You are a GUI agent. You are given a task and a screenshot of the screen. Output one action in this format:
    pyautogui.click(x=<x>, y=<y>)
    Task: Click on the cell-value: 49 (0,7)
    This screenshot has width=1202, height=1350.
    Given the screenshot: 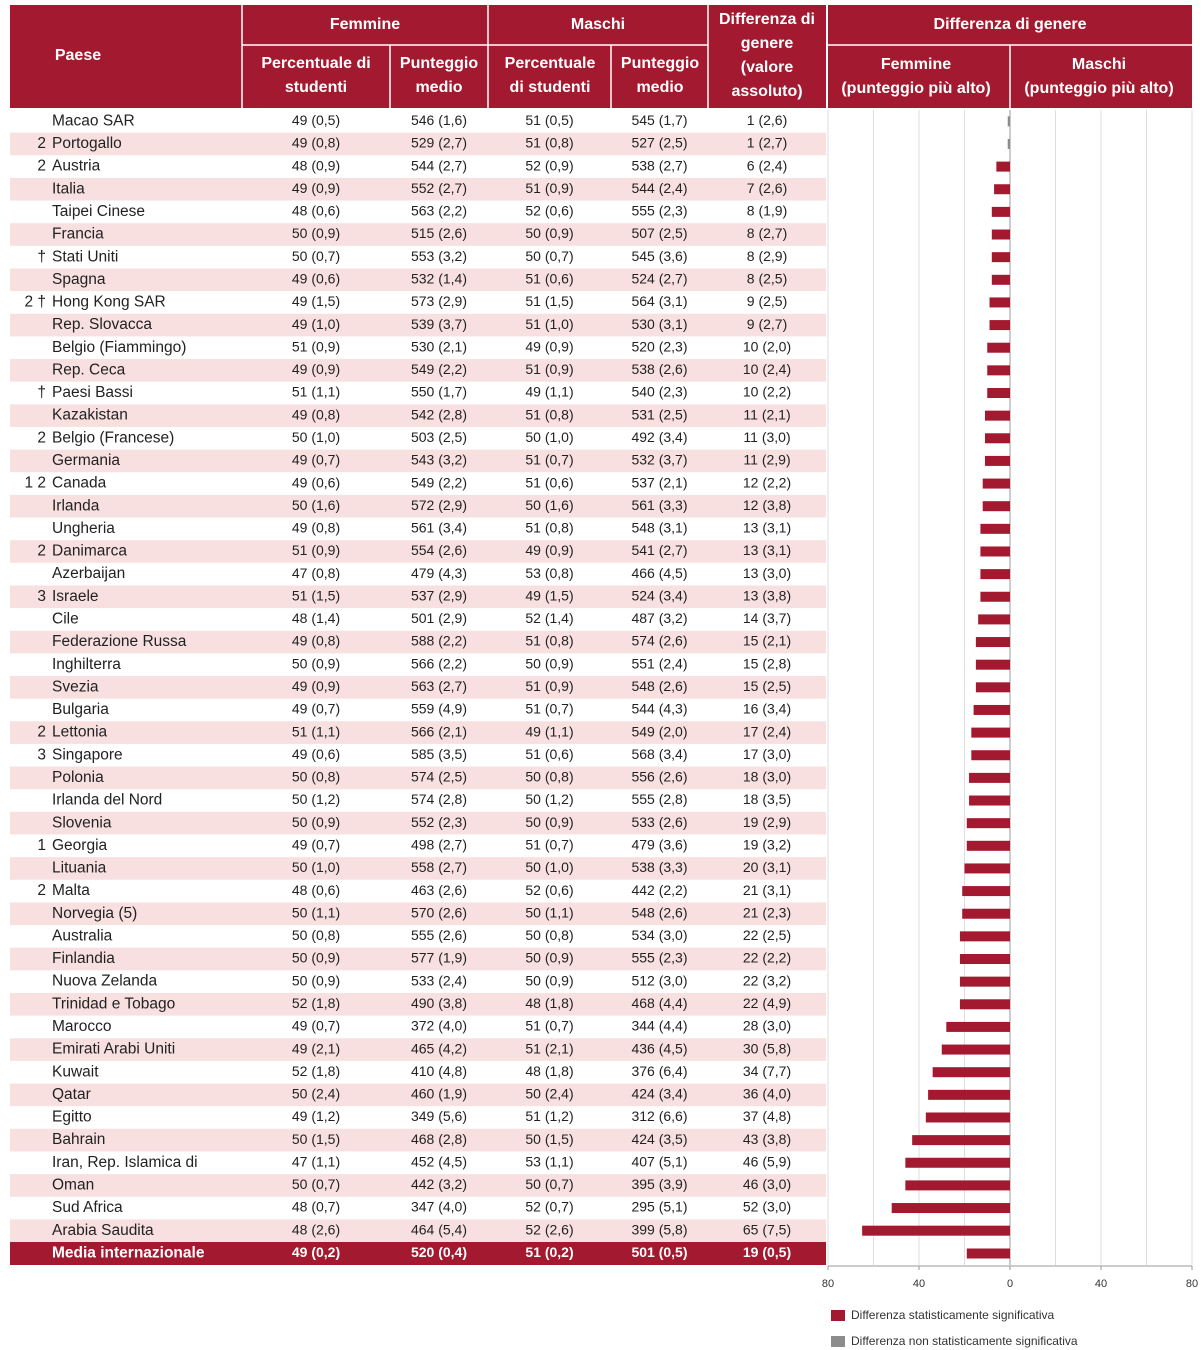 What is the action you would take?
    pyautogui.click(x=316, y=845)
    